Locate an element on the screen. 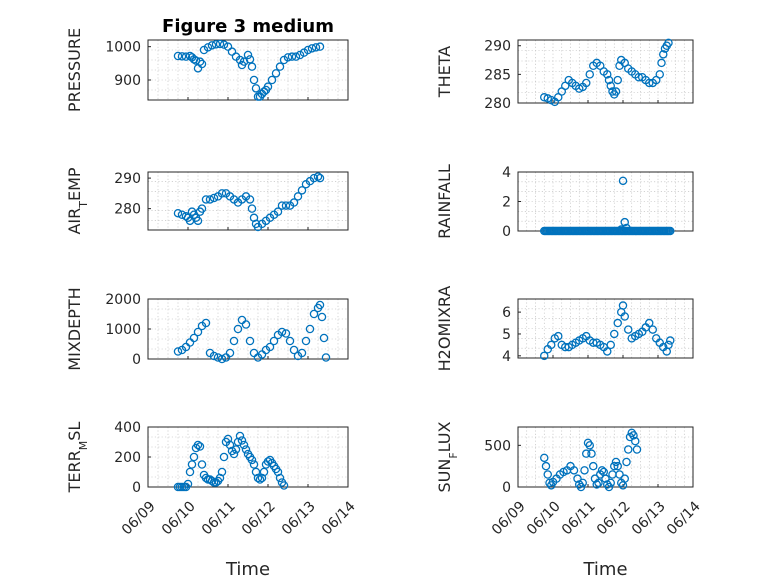  chart-panel-6: 4 5 6 H2OMIXRA is located at coordinates (564, 329).